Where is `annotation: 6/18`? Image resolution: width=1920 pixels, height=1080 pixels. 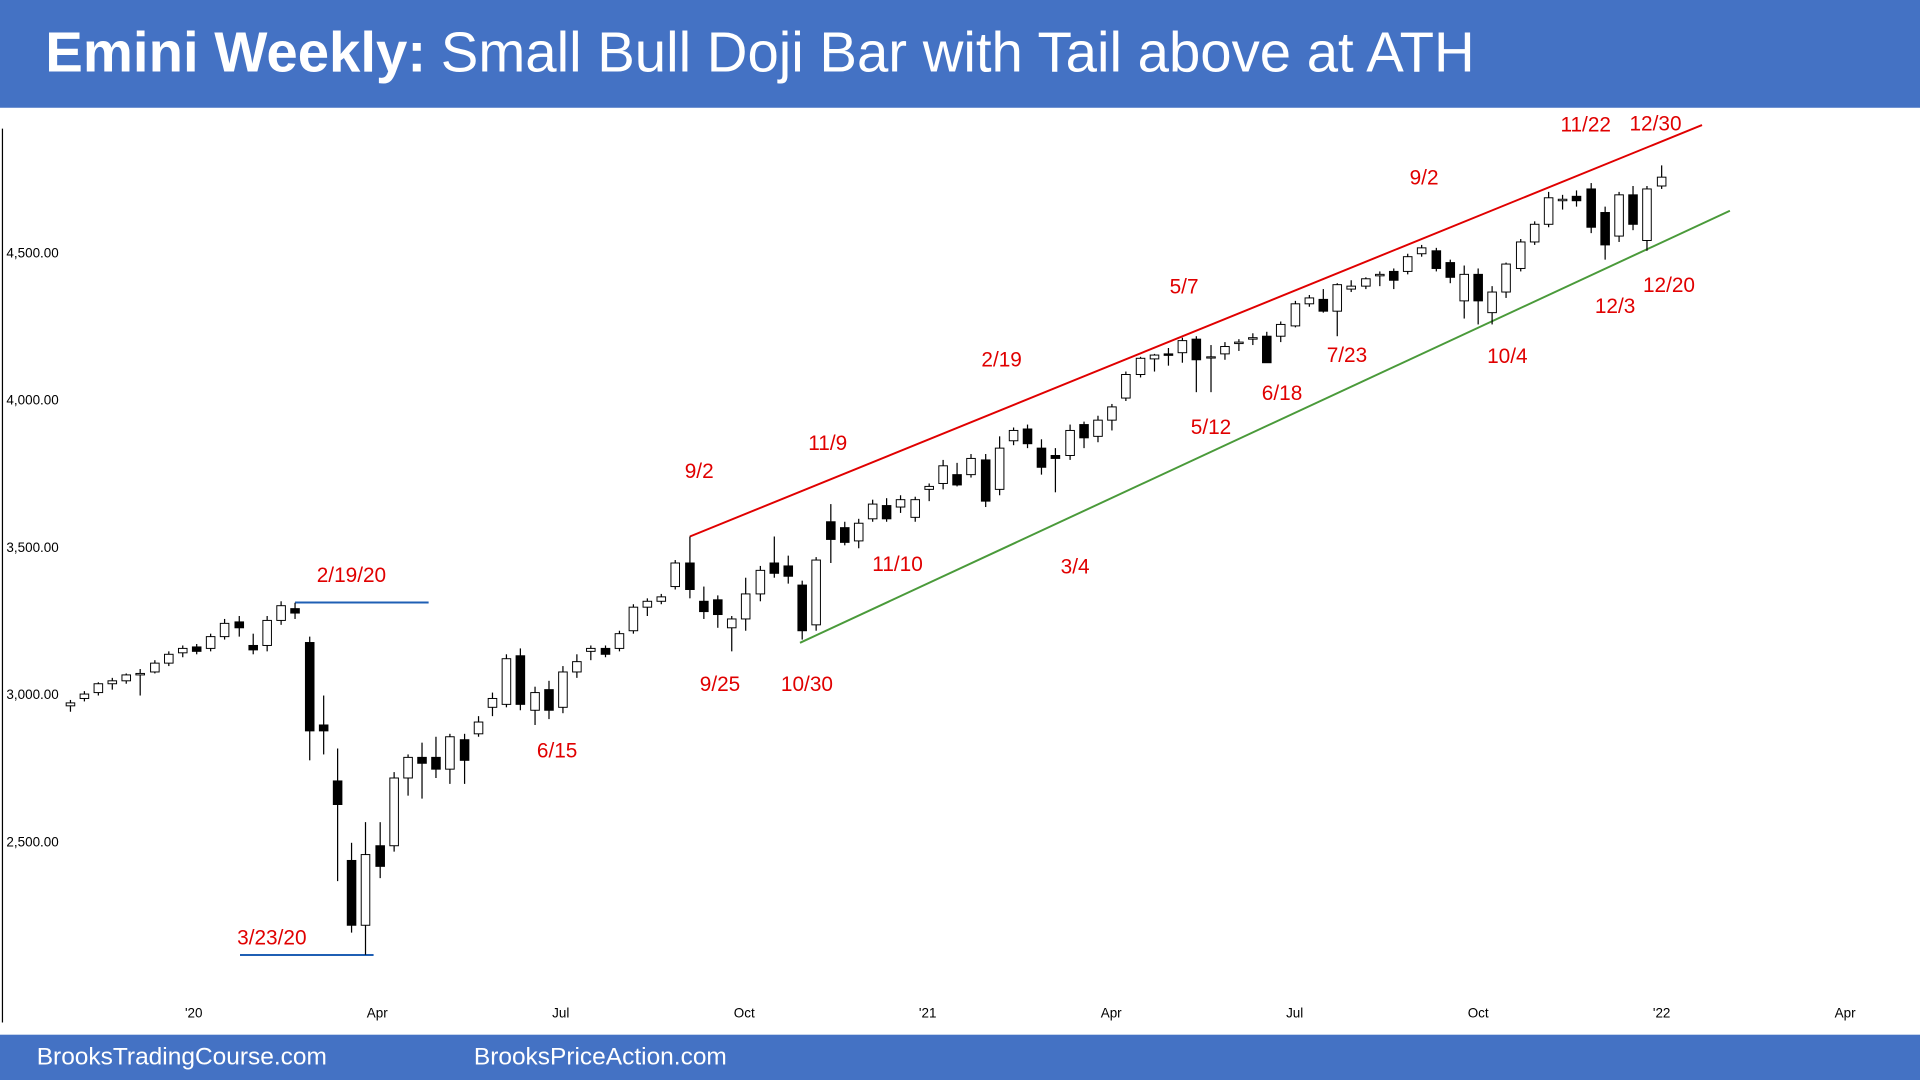
annotation: 6/18 is located at coordinates (1282, 393).